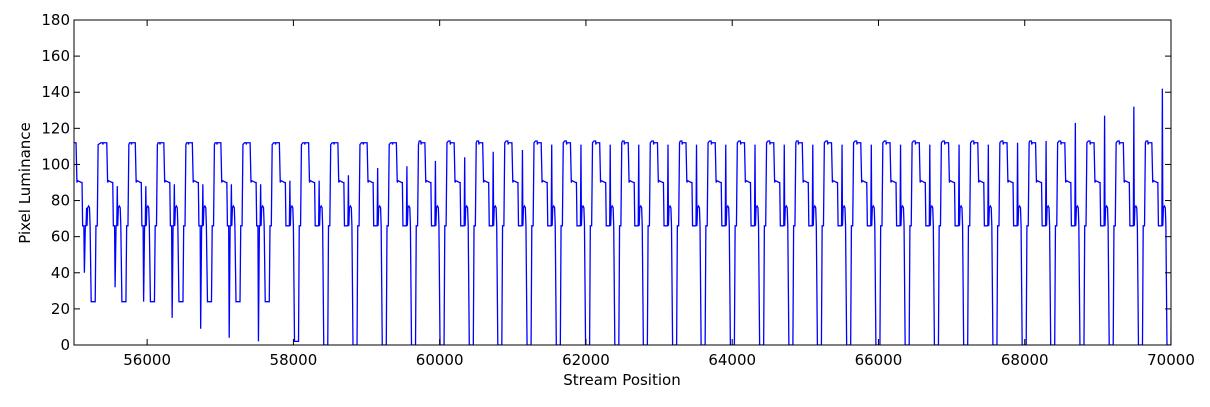 The image size is (1210, 407). Describe the element at coordinates (55, 56) in the screenshot. I see `y-tick-label: 160` at that location.